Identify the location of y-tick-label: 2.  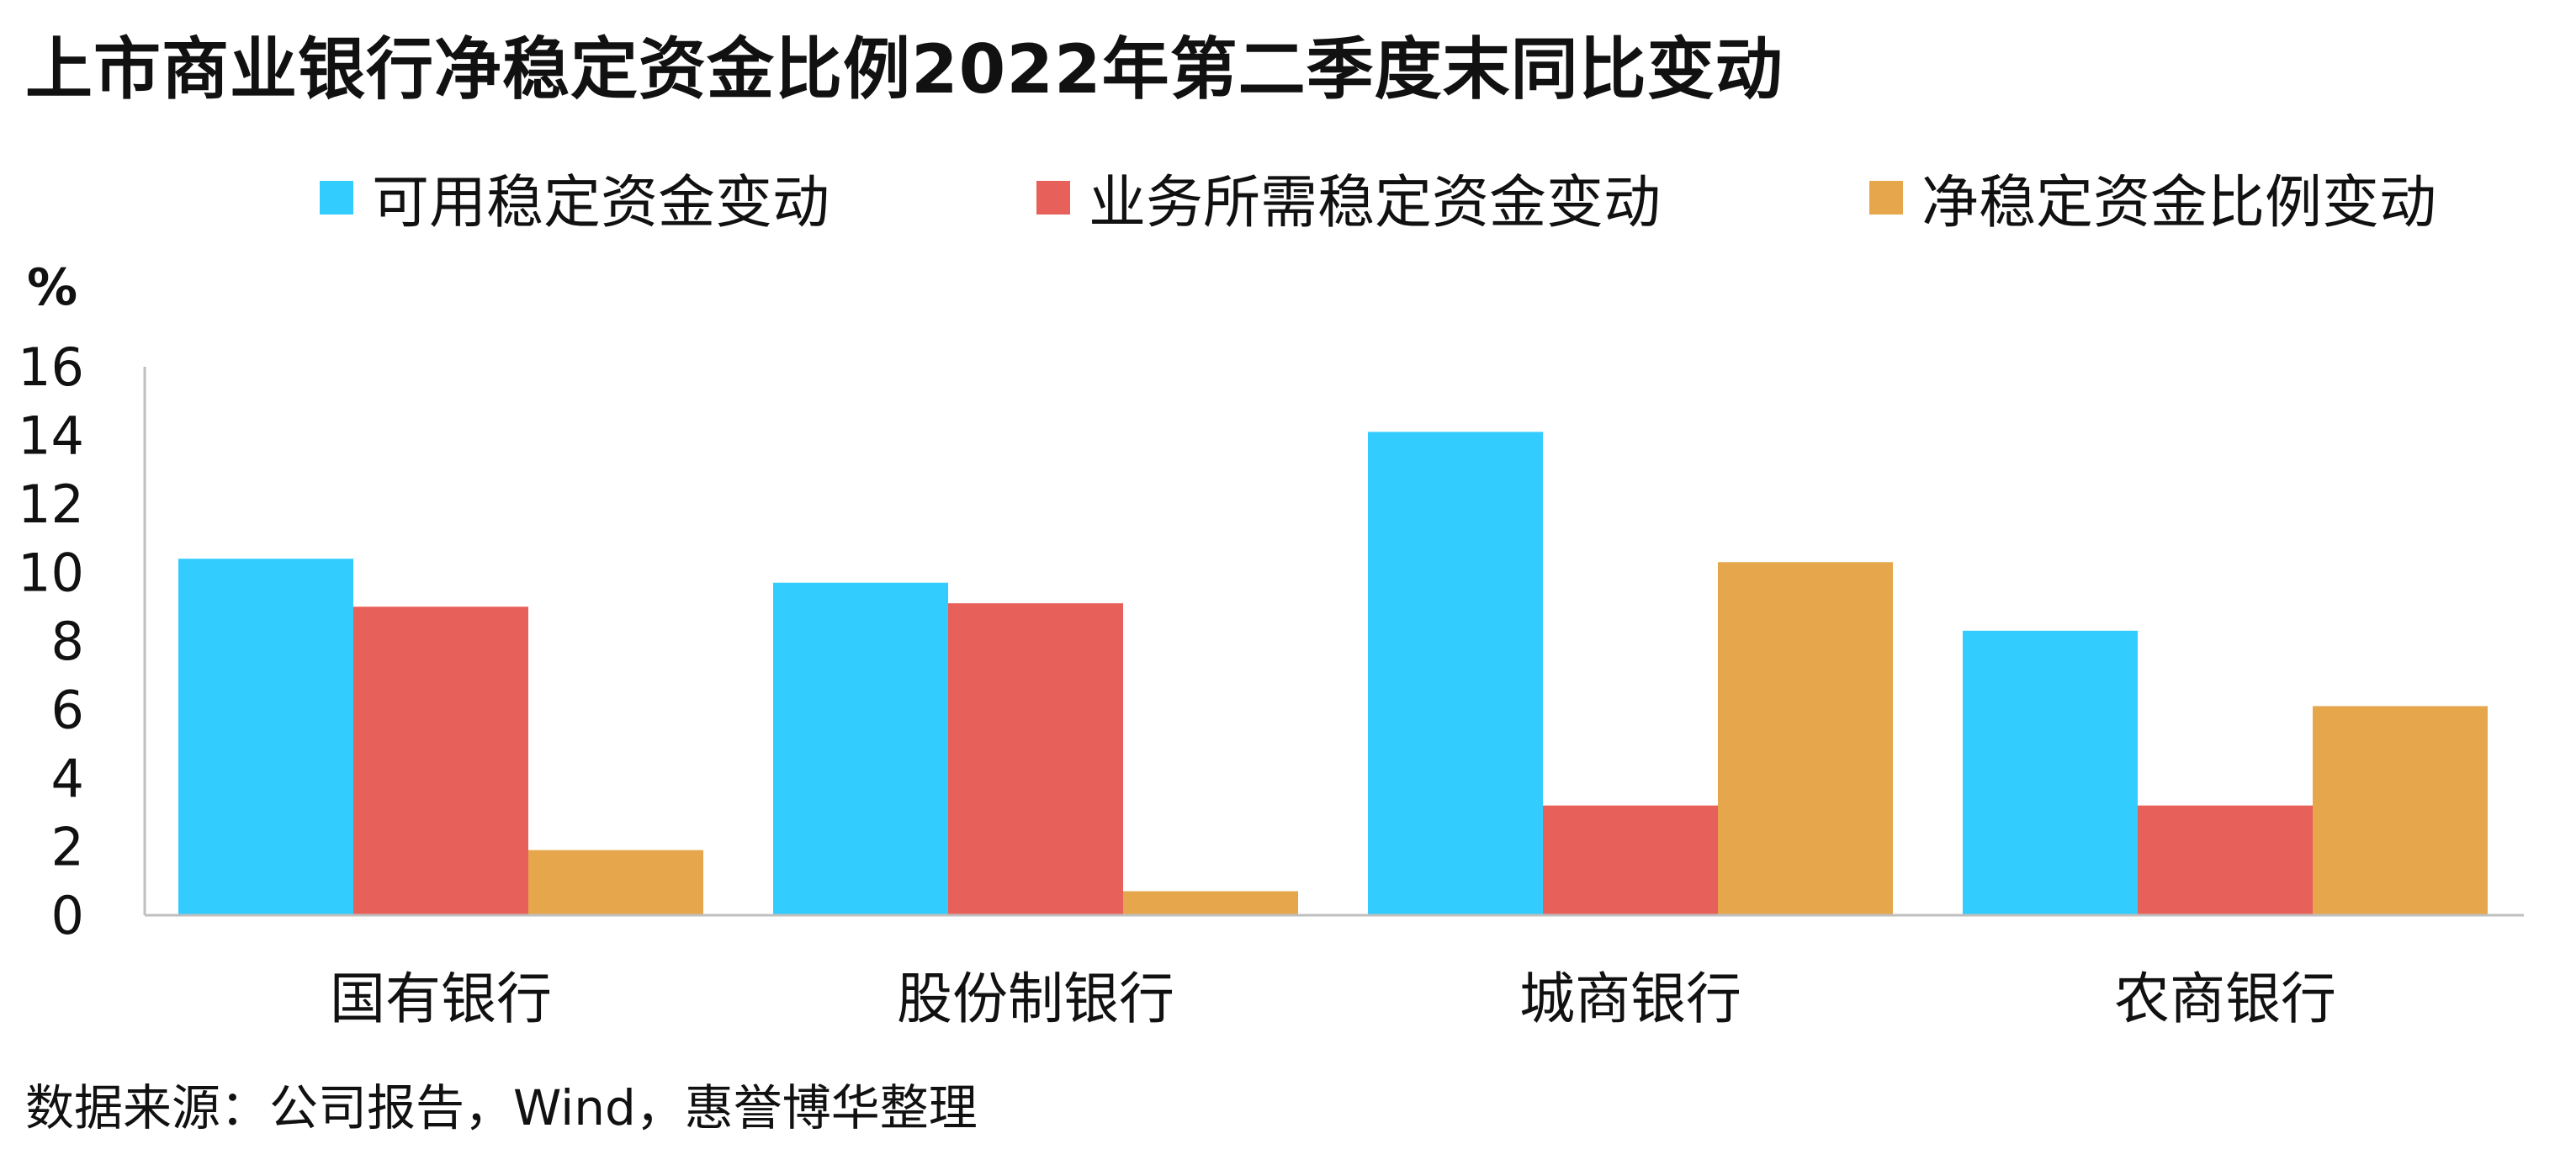
(67, 847).